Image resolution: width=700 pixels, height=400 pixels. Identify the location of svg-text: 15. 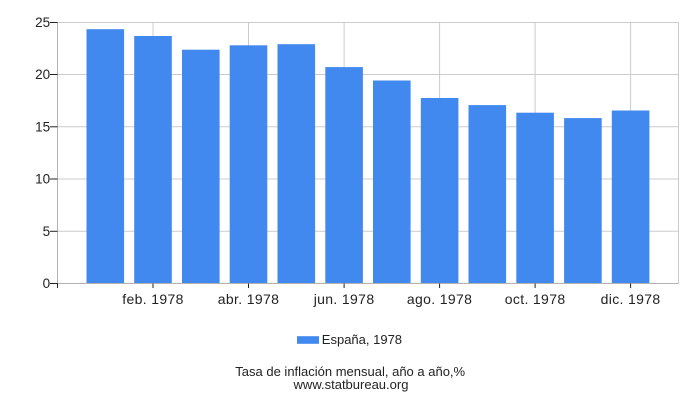
(42, 127).